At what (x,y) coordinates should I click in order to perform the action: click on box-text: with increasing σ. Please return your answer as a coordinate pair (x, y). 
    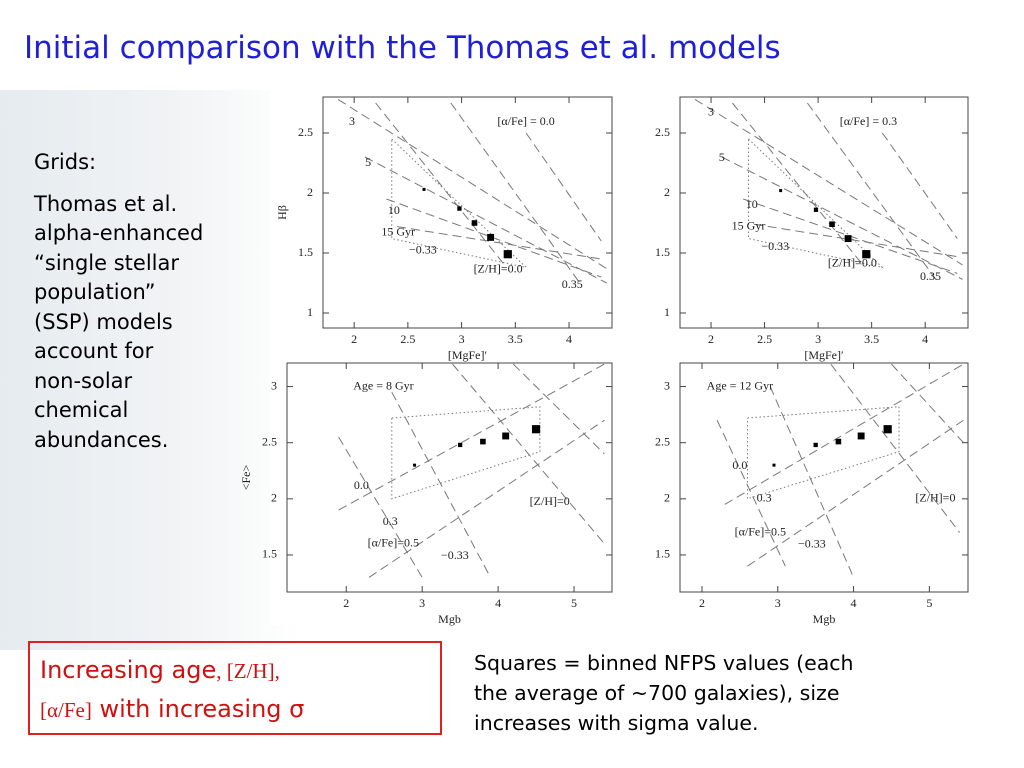
    Looking at the image, I should click on (198, 709).